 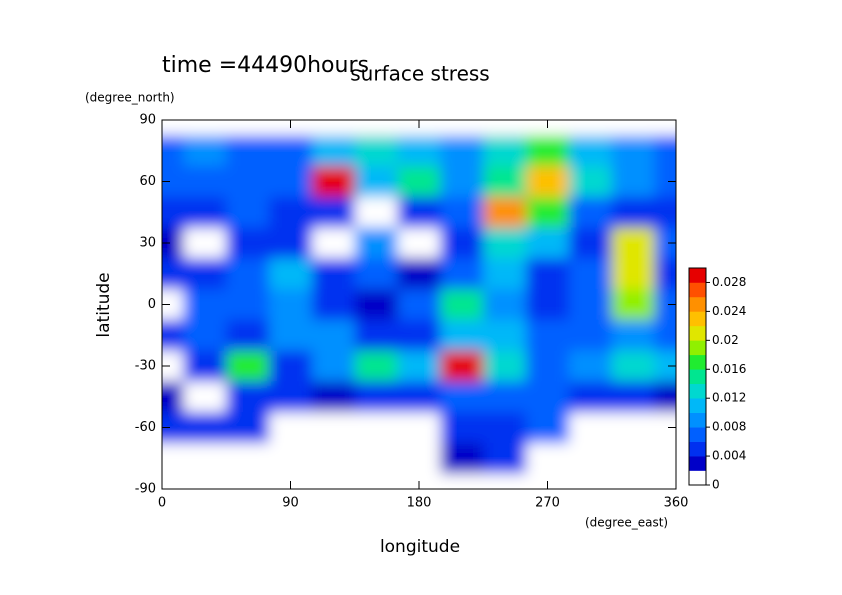 What do you see at coordinates (419, 503) in the screenshot?
I see `x-tick-label: 180` at bounding box center [419, 503].